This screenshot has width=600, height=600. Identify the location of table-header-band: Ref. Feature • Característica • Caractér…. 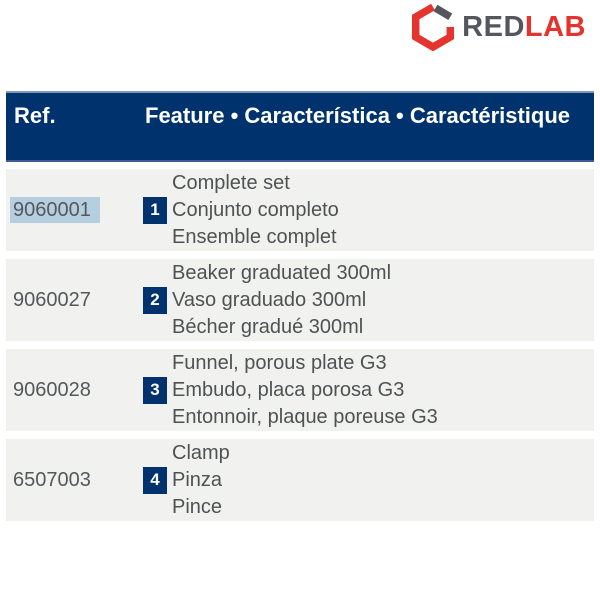
(300, 126).